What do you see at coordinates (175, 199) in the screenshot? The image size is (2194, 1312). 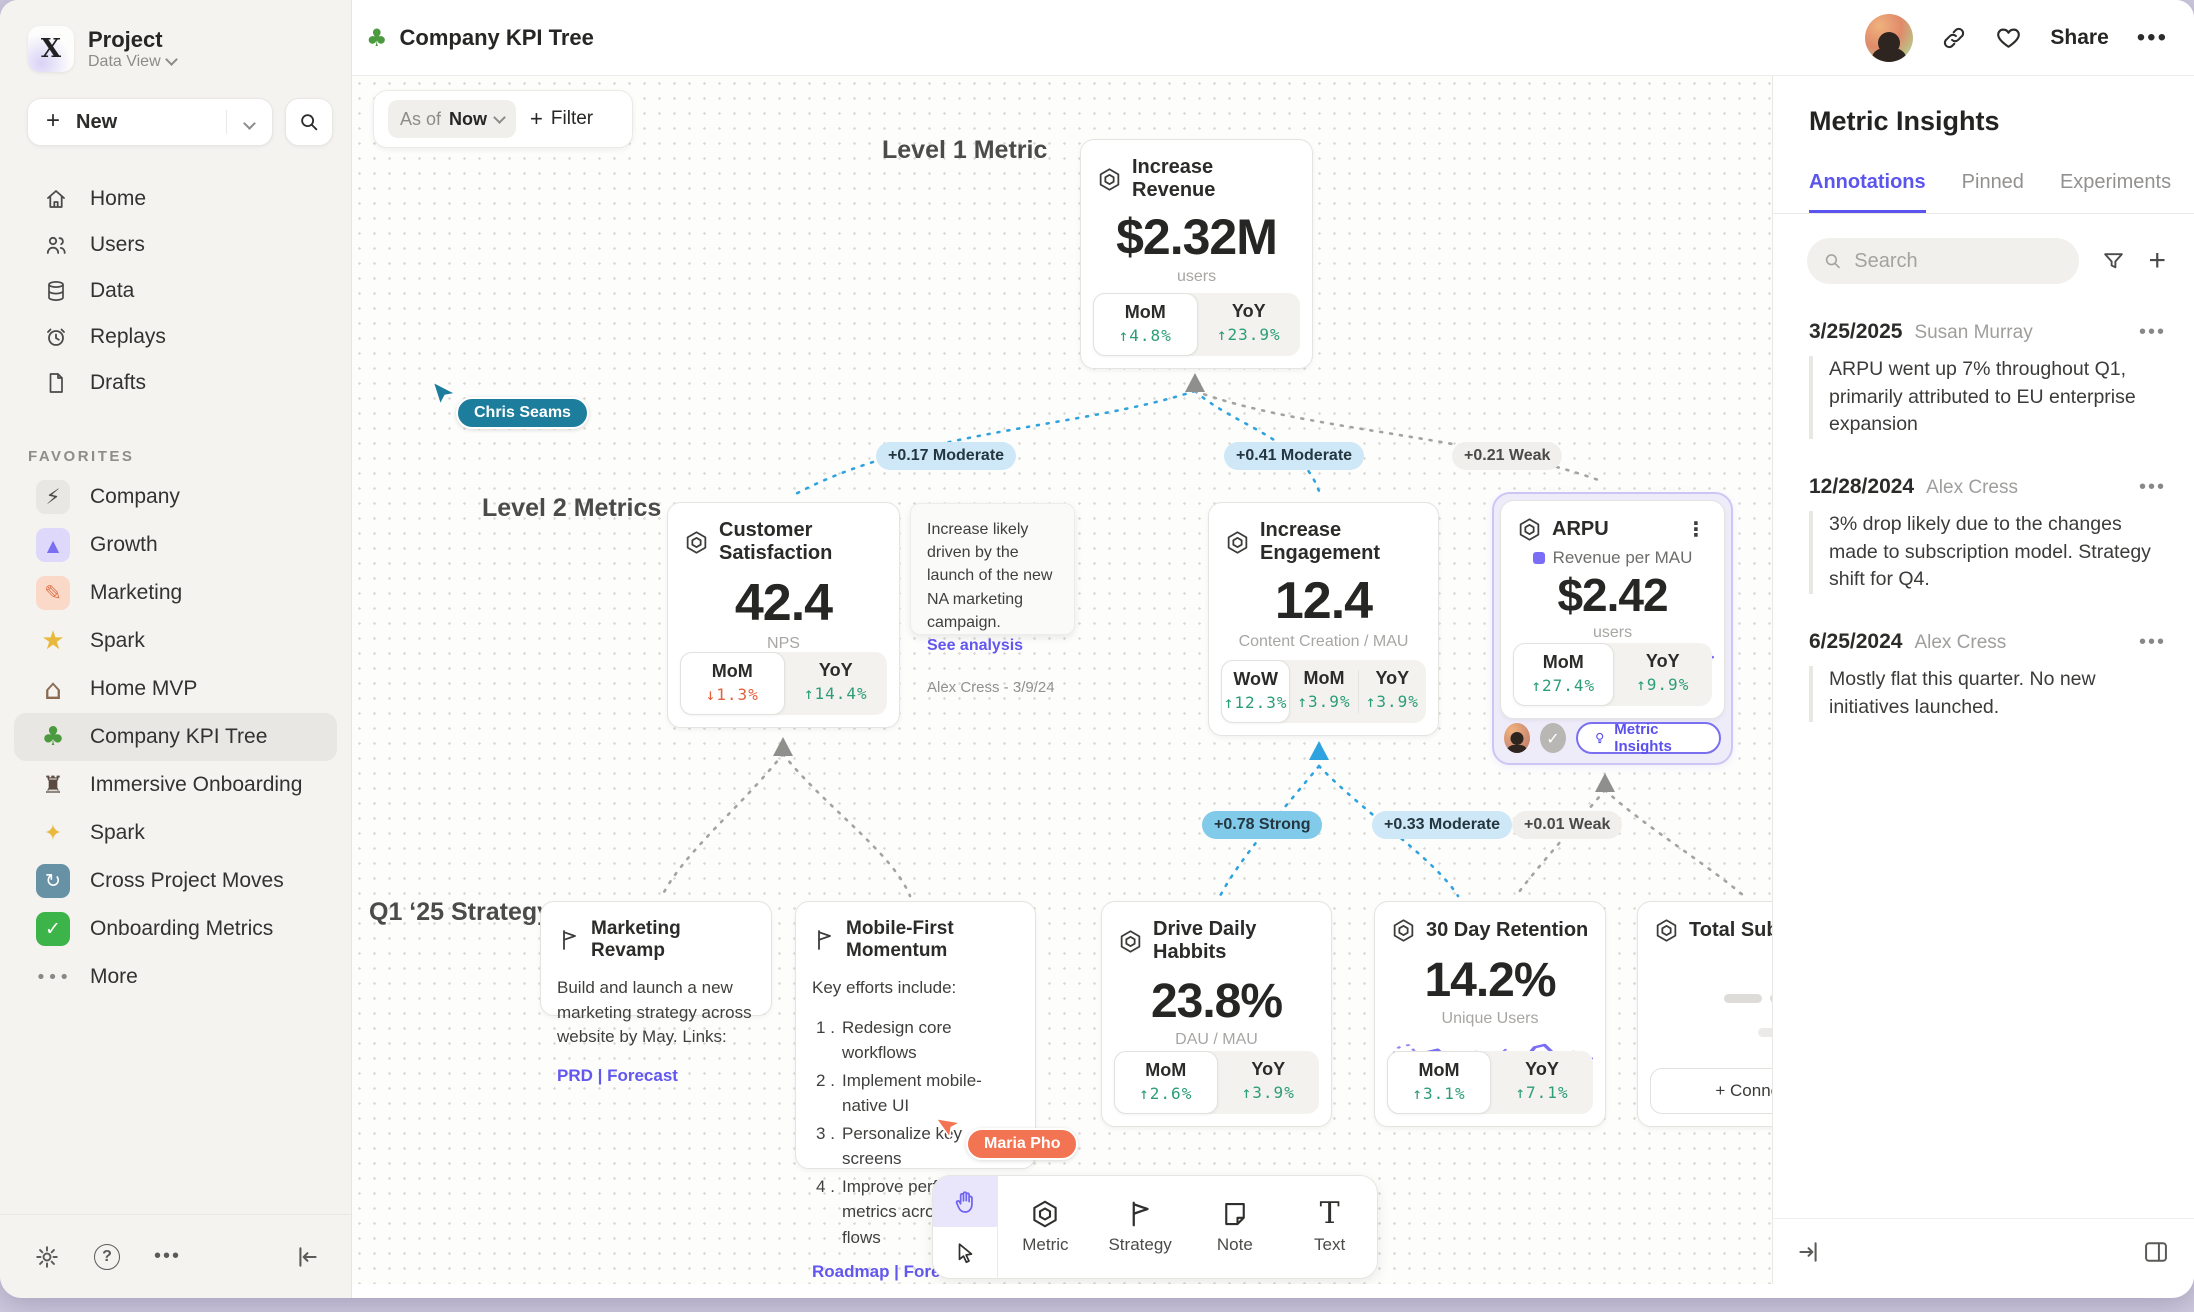 I see `sidebar-item-home: Home` at bounding box center [175, 199].